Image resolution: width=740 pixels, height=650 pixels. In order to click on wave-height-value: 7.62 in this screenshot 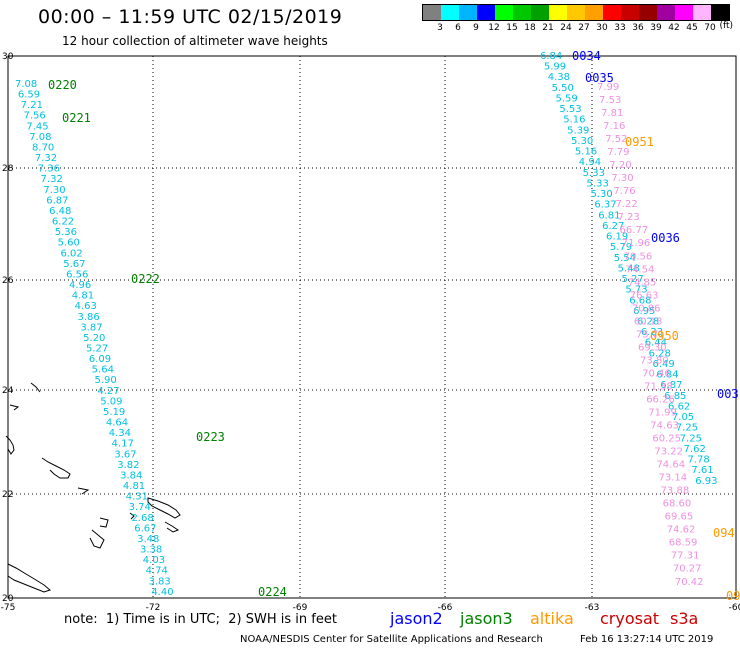, I will do `click(695, 449)`.